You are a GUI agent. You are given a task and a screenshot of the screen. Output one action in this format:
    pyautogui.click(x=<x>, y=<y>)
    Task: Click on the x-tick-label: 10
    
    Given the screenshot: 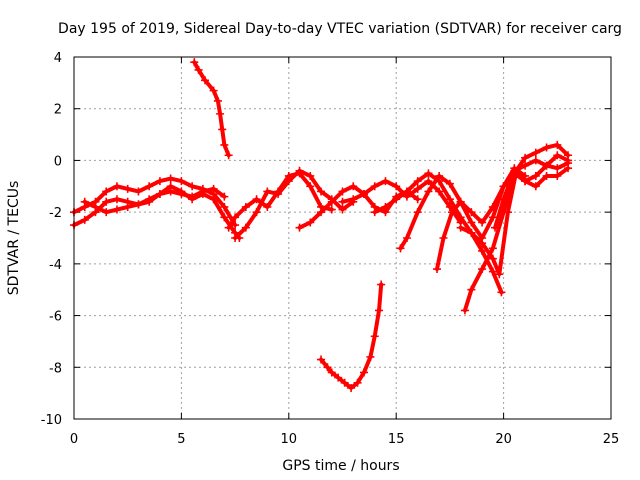 What is the action you would take?
    pyautogui.click(x=289, y=439)
    